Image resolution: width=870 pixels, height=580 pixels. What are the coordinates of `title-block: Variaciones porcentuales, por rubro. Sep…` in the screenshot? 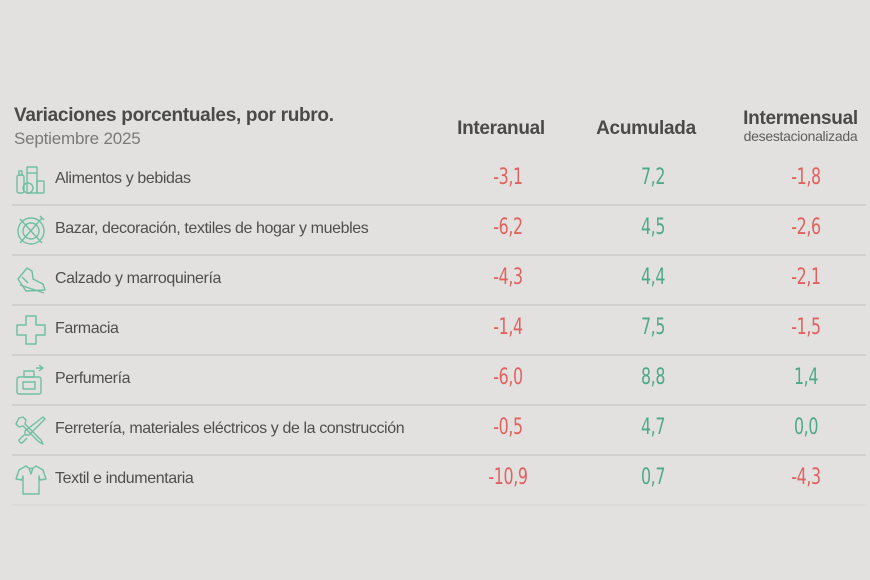 It's located at (174, 127).